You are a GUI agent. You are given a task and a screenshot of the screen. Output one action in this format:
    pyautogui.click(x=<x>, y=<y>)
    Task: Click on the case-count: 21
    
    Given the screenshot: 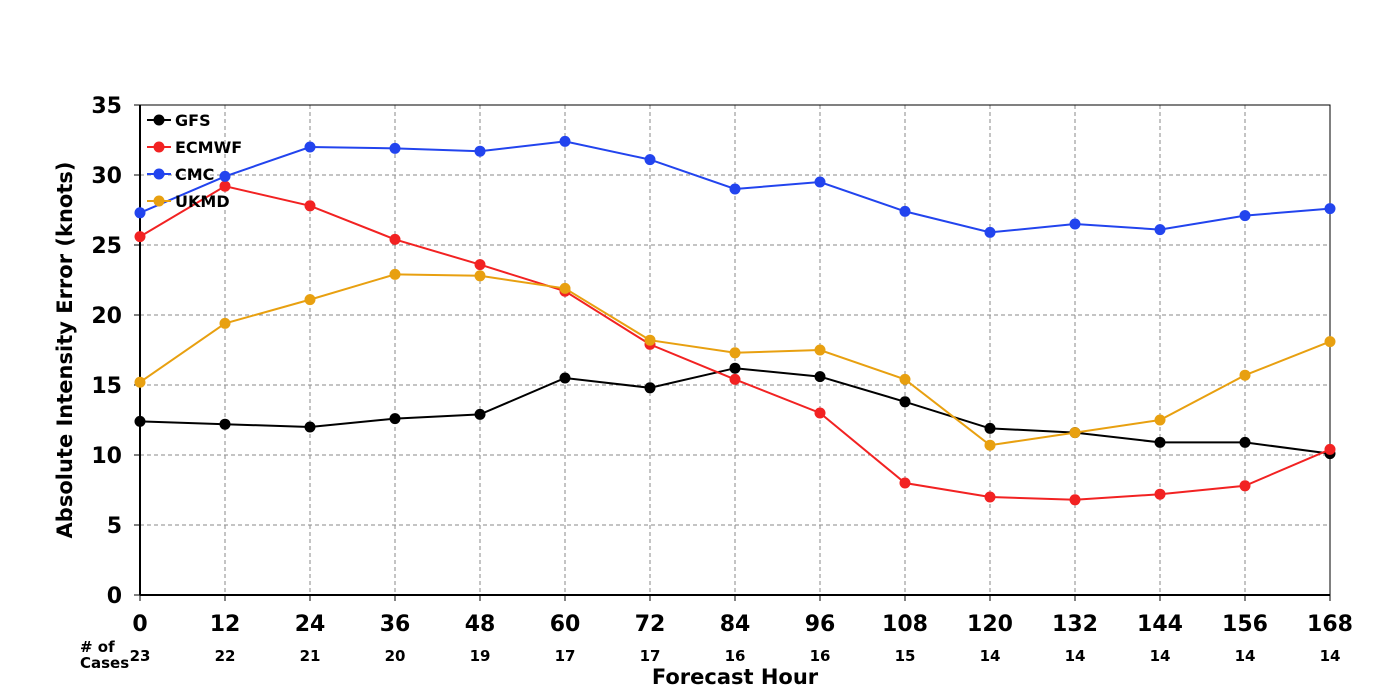 What is the action you would take?
    pyautogui.click(x=310, y=656)
    